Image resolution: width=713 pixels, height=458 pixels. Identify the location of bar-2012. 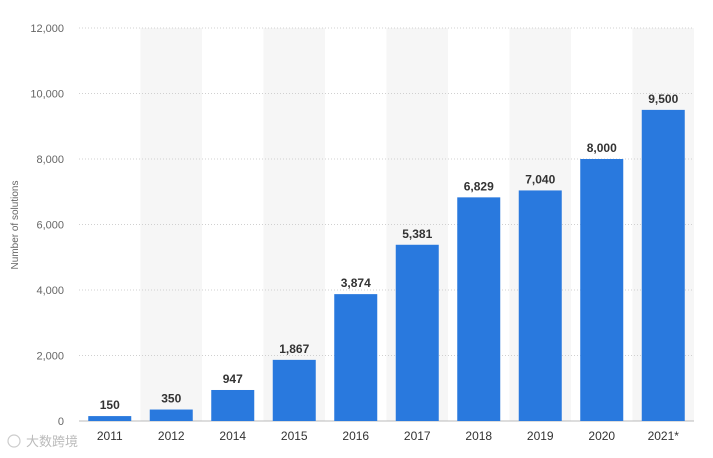
(171, 415).